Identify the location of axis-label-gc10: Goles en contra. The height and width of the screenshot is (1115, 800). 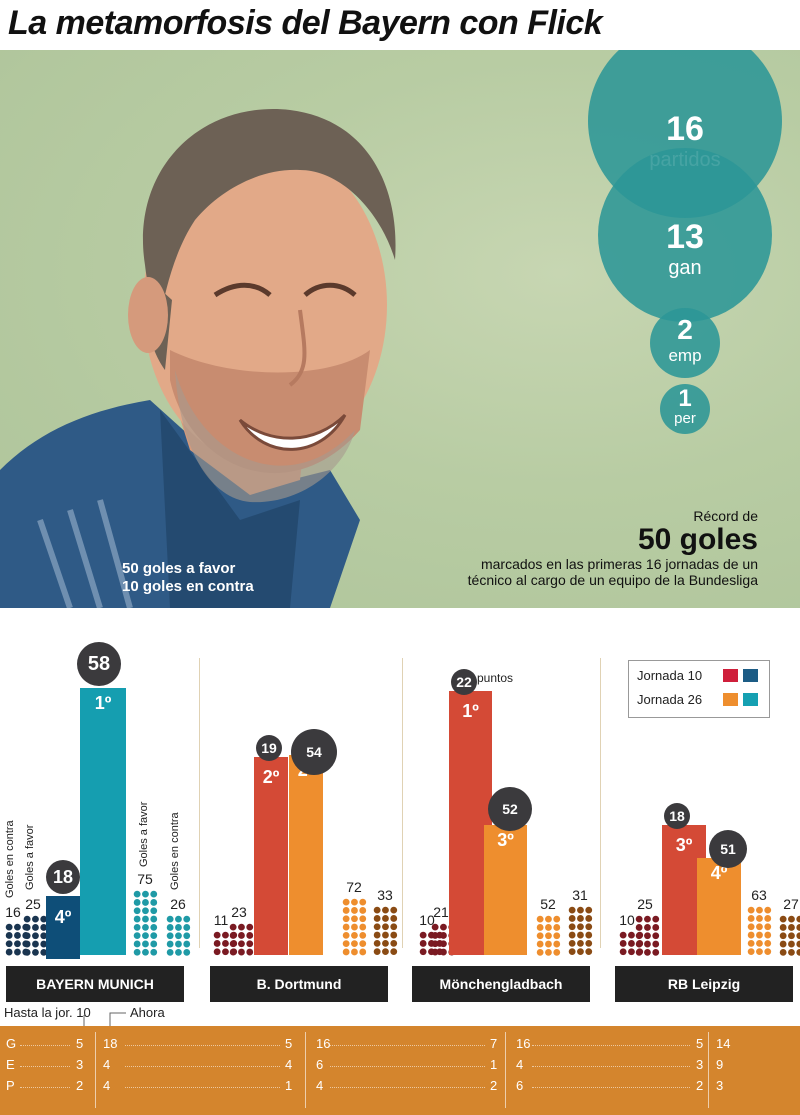
(10, 859).